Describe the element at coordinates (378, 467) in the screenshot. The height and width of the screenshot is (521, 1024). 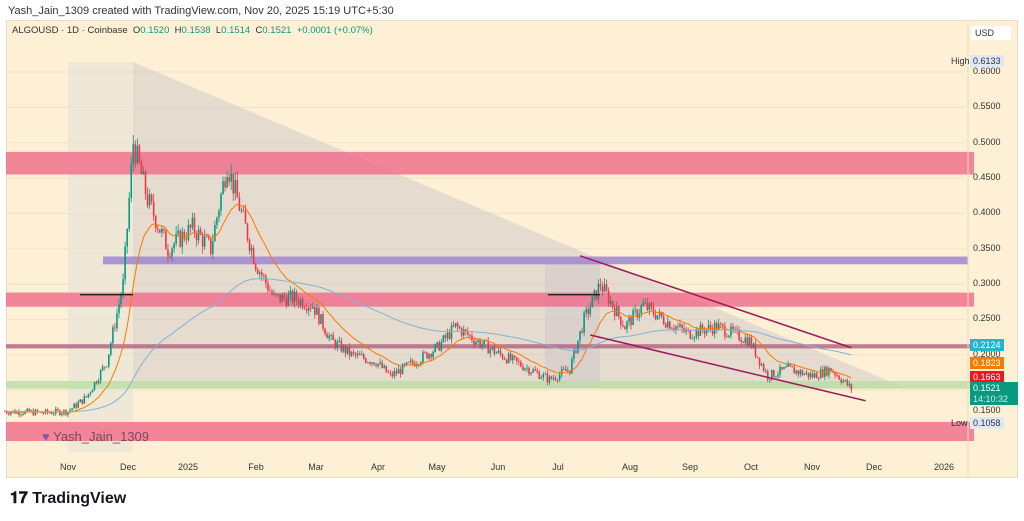
I see `time-tick: Apr` at that location.